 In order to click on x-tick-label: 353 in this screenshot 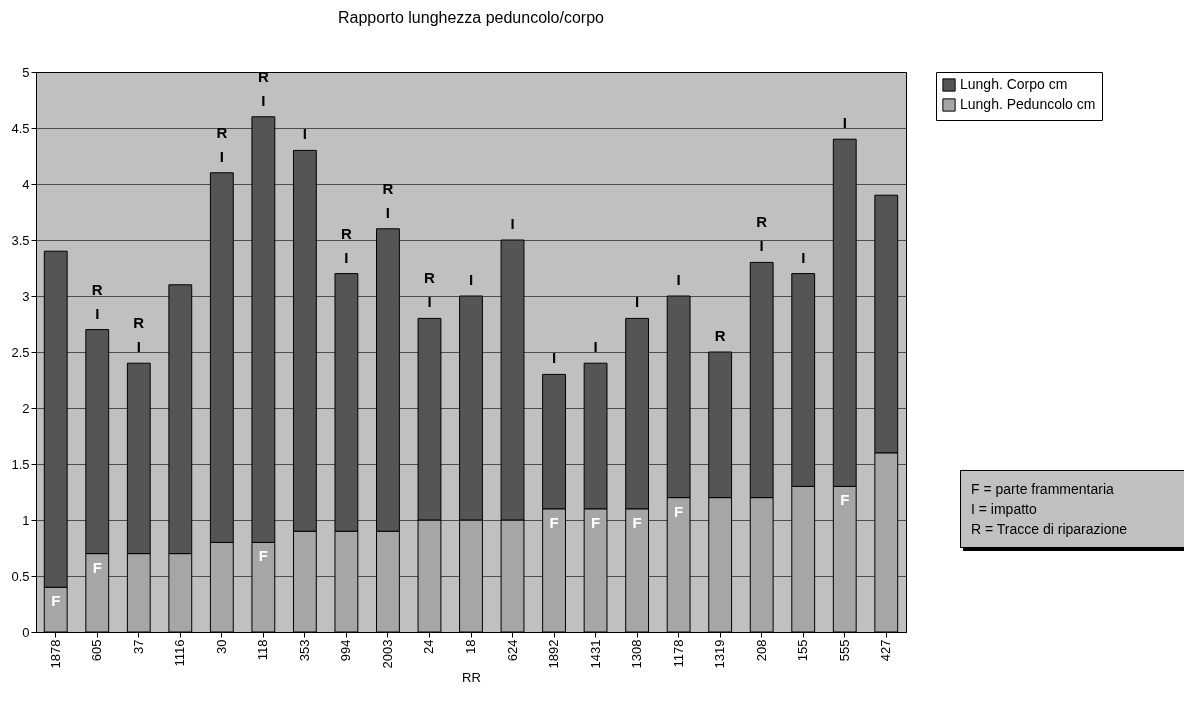, I will do `click(304, 650)`.